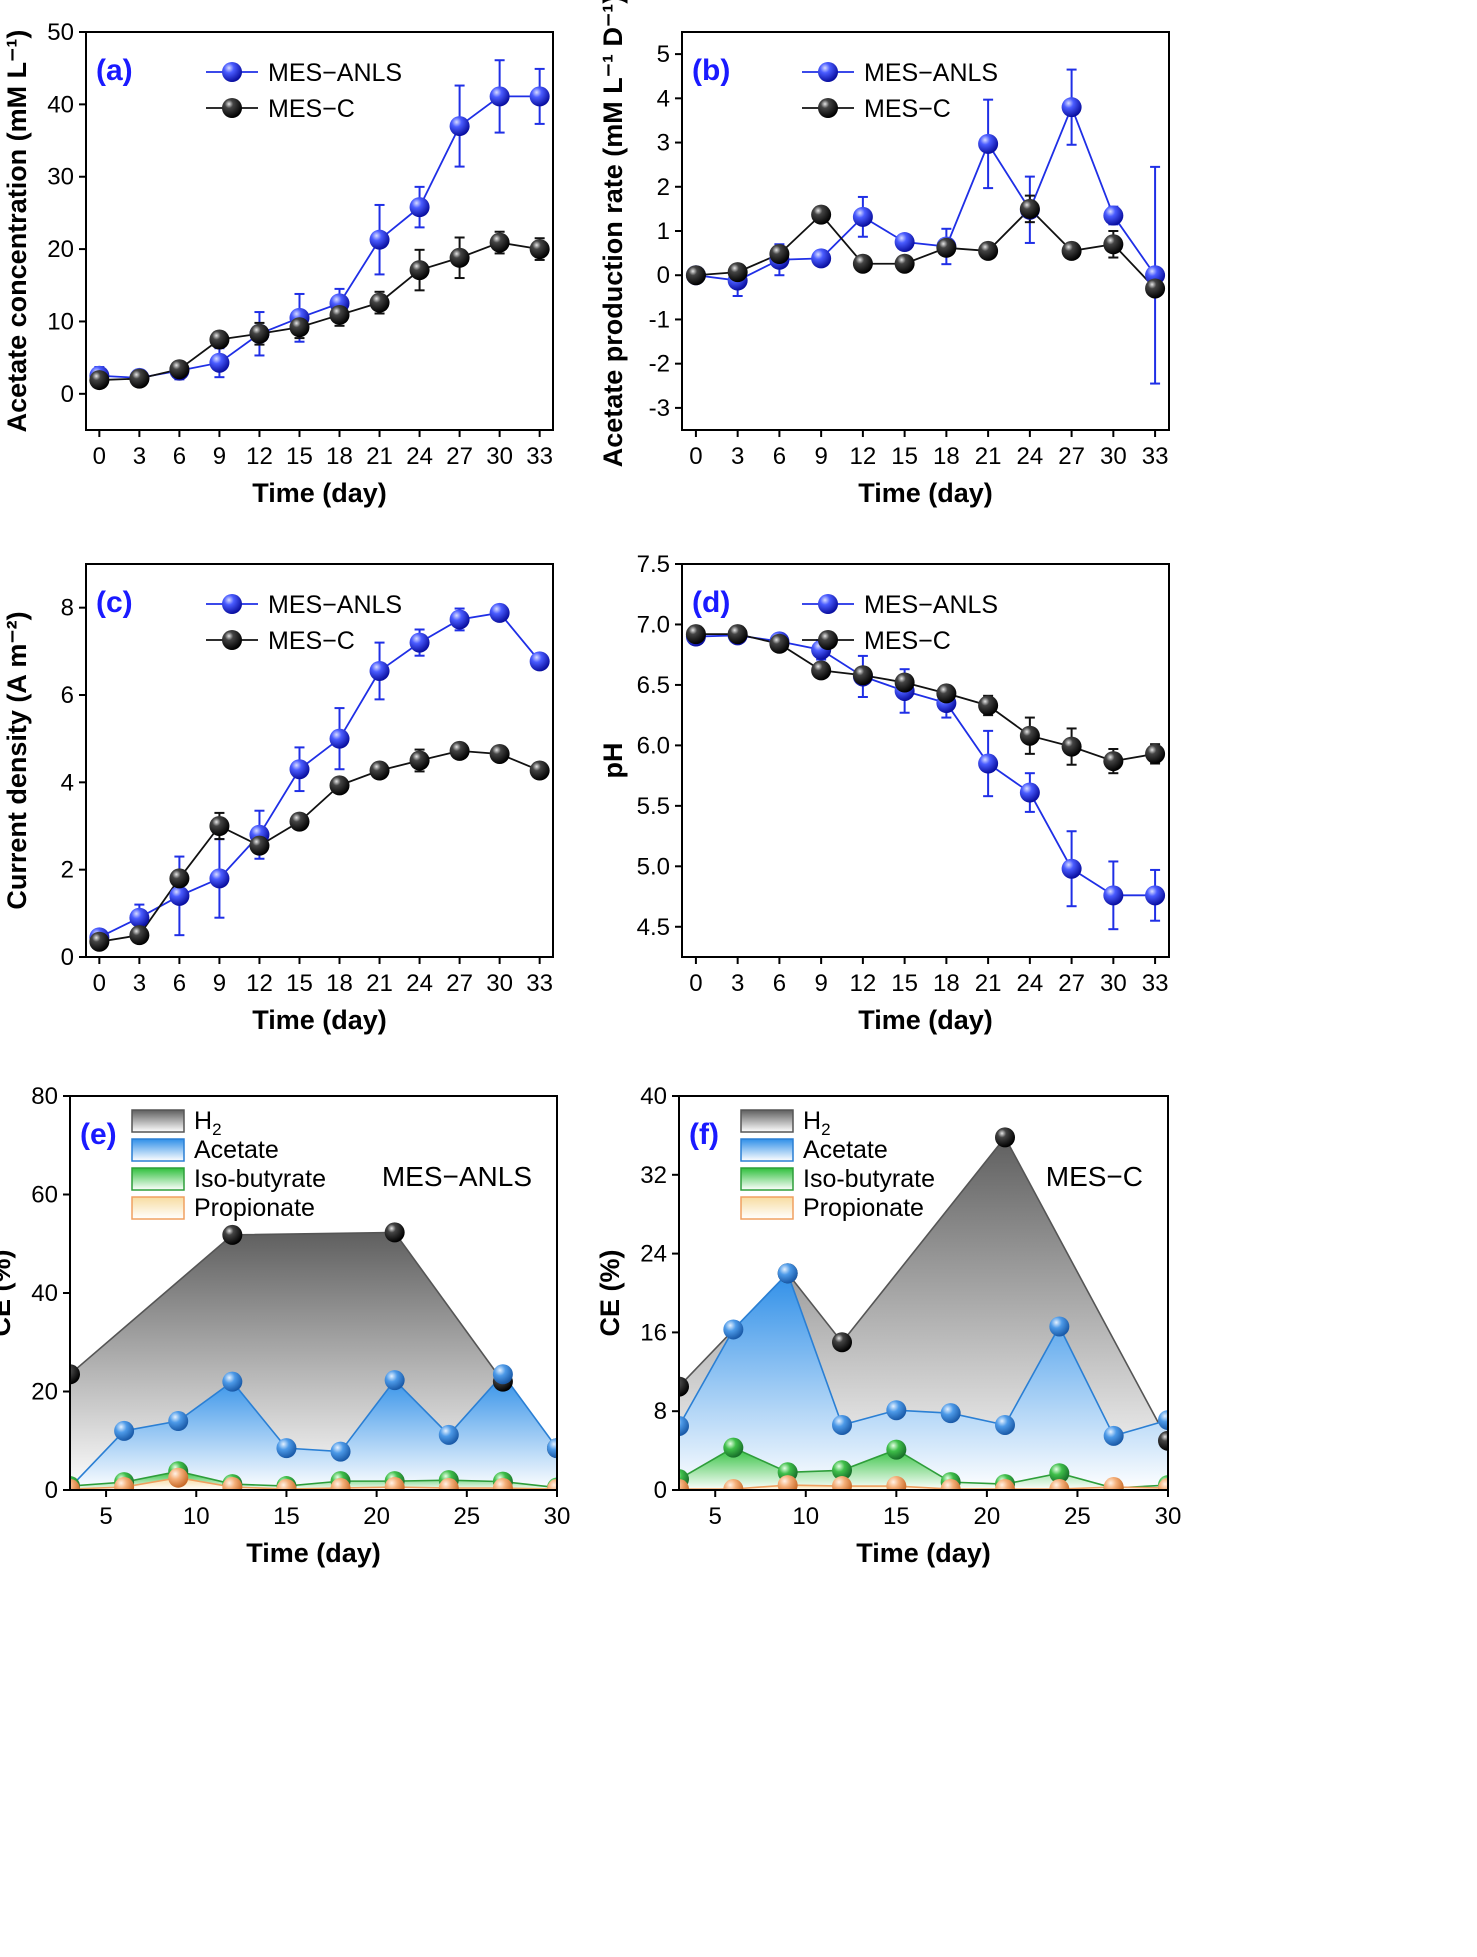 This screenshot has width=1477, height=1957. I want to click on legend-swatch-h2, so click(158, 1121).